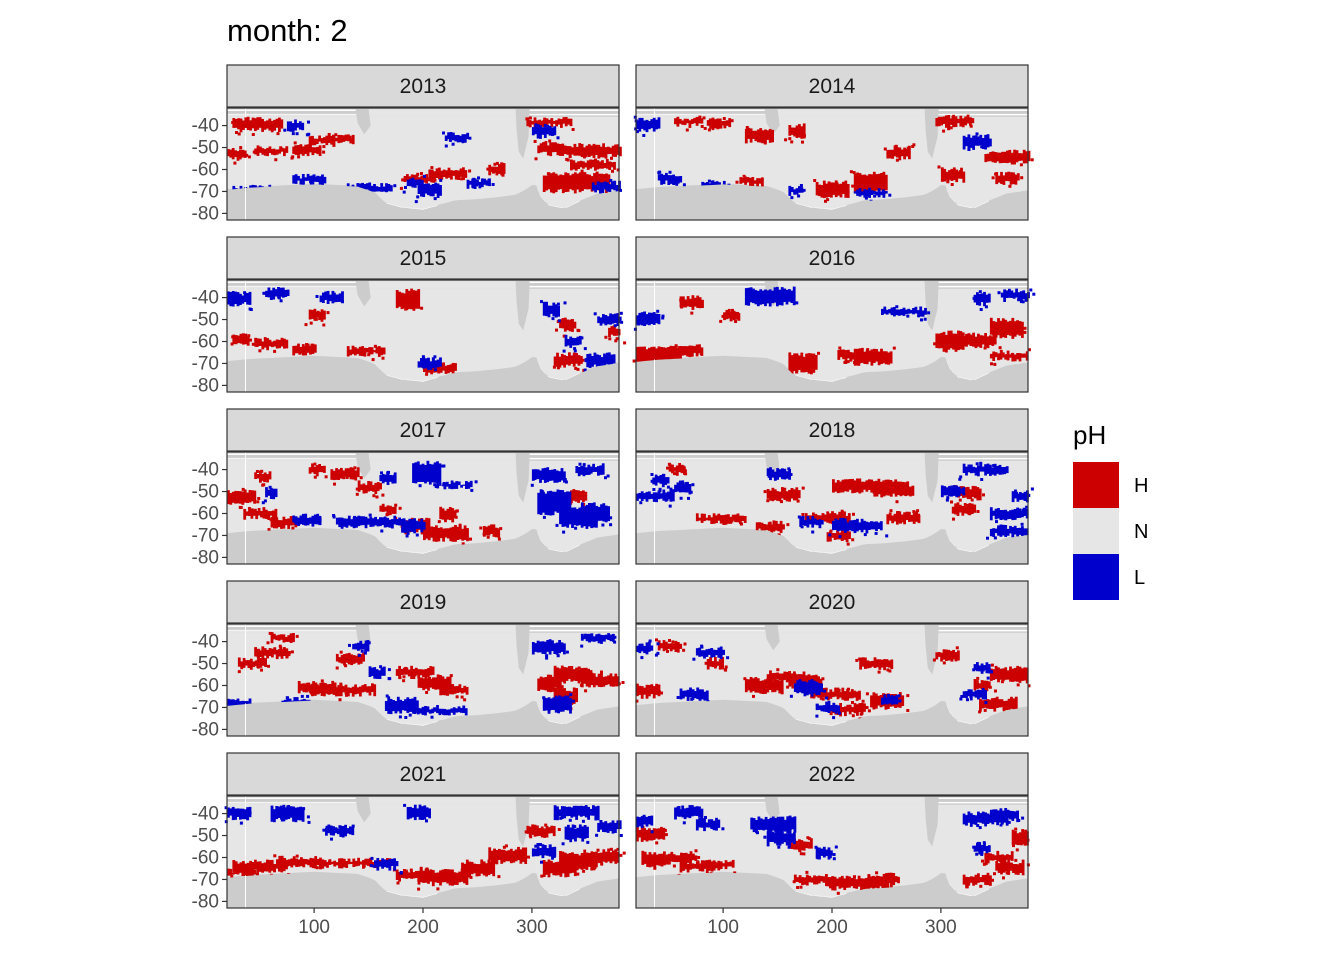 The image size is (1344, 960). I want to click on land-mass, so click(931, 306).